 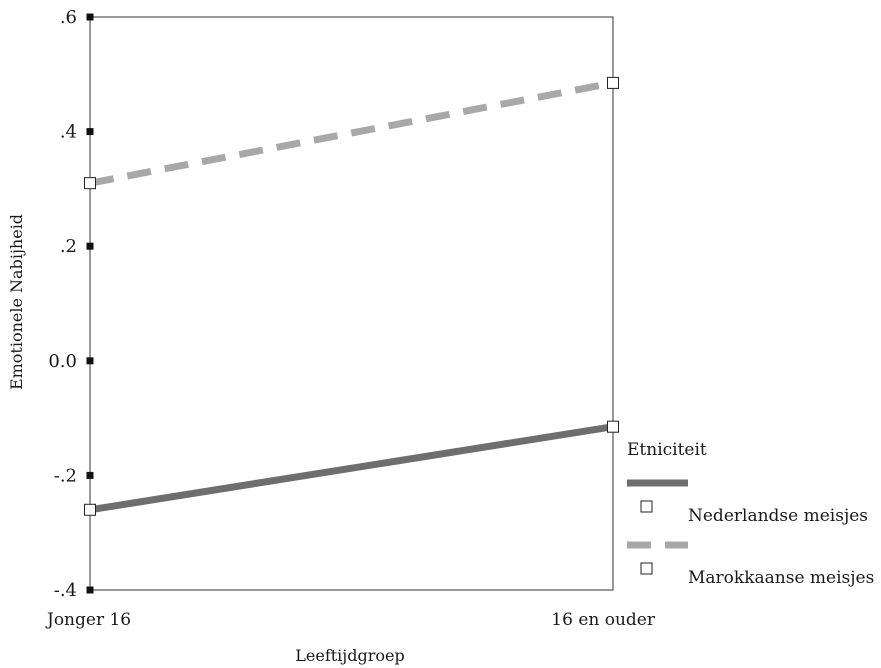 What do you see at coordinates (778, 516) in the screenshot?
I see `legend-label: Nederlandse meisjes` at bounding box center [778, 516].